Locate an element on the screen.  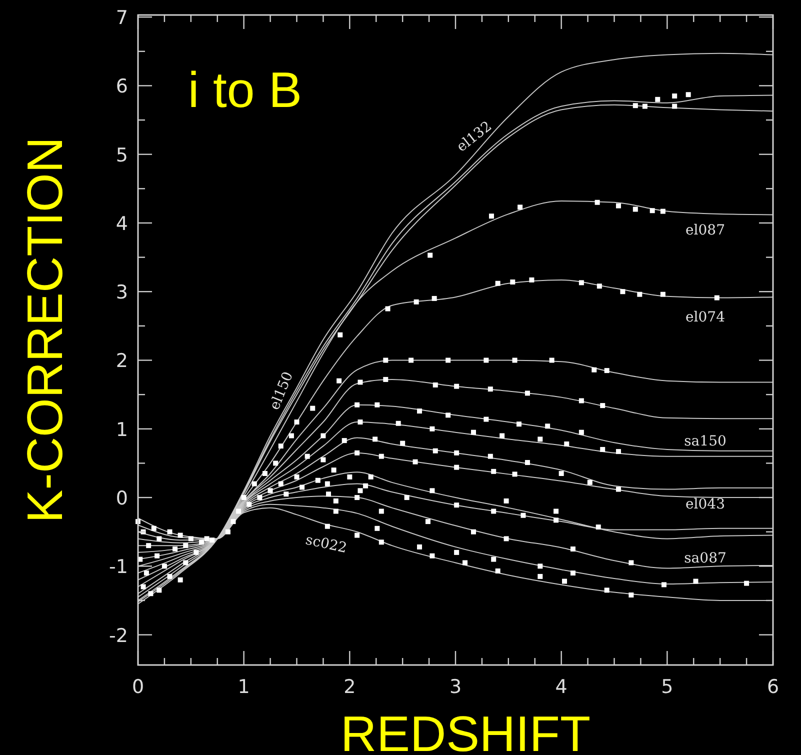
y-tick-label: 1 is located at coordinates (122, 429).